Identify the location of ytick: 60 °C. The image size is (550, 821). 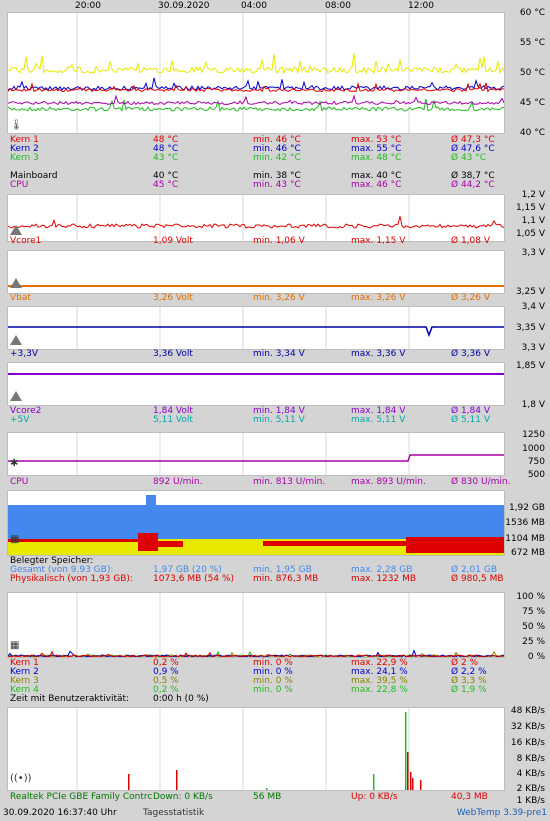
(532, 13).